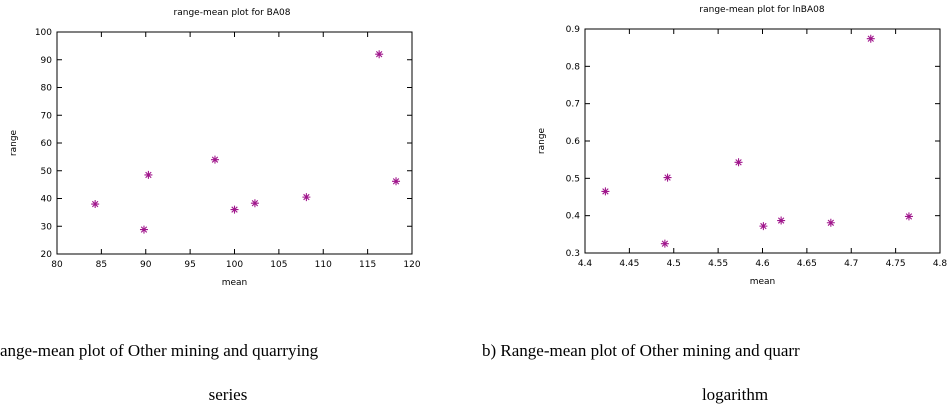 The image size is (950, 407). I want to click on y-tick-label: 0.7, so click(573, 105).